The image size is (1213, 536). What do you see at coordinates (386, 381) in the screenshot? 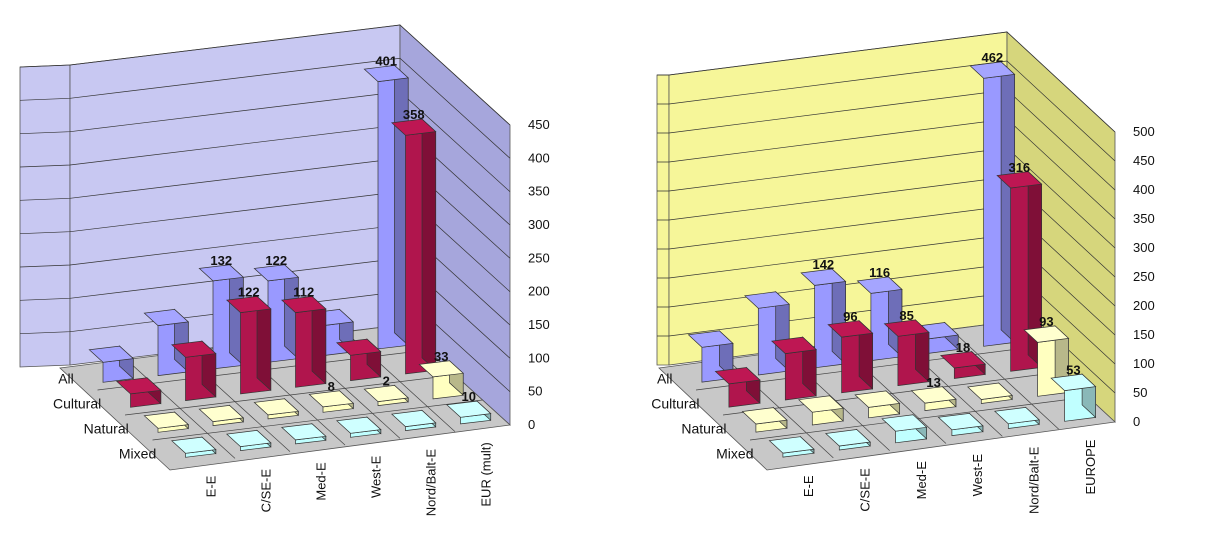
I see `data-label: 2` at bounding box center [386, 381].